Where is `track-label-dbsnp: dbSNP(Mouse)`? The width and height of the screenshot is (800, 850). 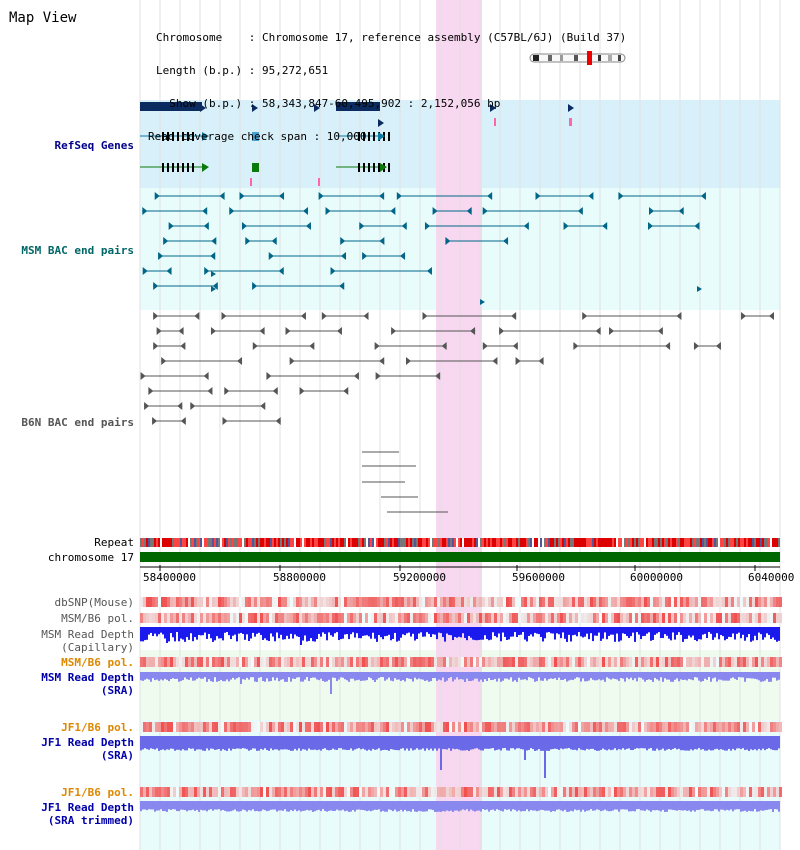 track-label-dbsnp: dbSNP(Mouse) is located at coordinates (94, 602).